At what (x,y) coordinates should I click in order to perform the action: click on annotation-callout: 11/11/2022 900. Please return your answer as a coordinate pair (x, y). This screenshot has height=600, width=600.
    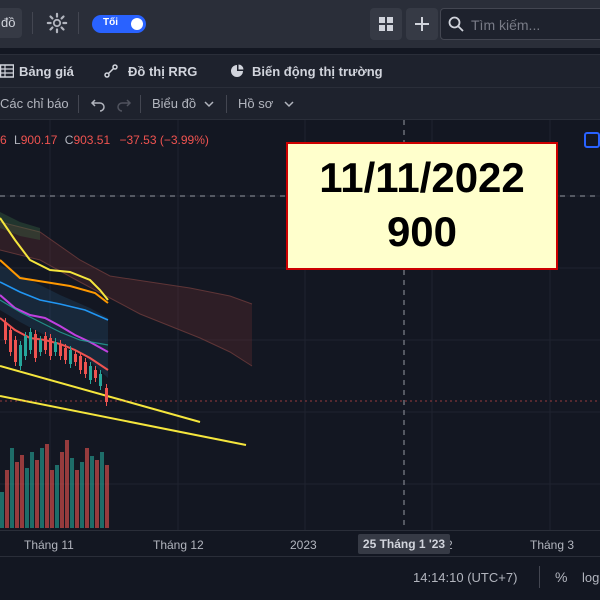
    Looking at the image, I should click on (422, 206).